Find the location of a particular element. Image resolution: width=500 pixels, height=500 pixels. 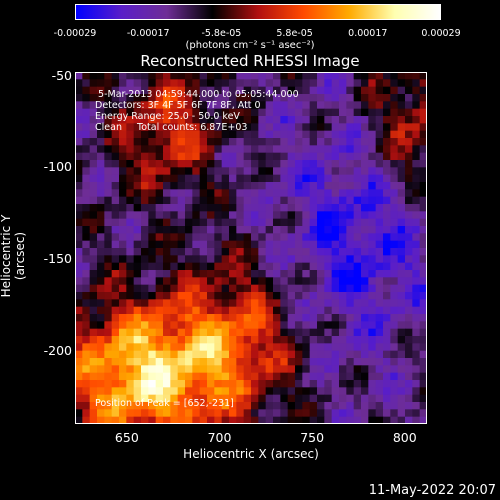

annotation-time-range: 5-Mar-2013 04:59:44.000 to 05:05:44.000 is located at coordinates (197, 94).